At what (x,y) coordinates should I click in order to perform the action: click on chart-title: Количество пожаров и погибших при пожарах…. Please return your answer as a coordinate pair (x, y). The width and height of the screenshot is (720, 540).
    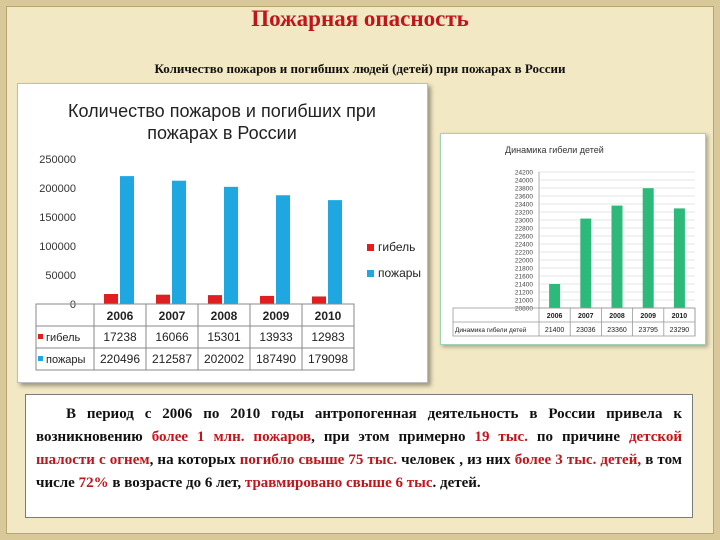
    Looking at the image, I should click on (222, 122).